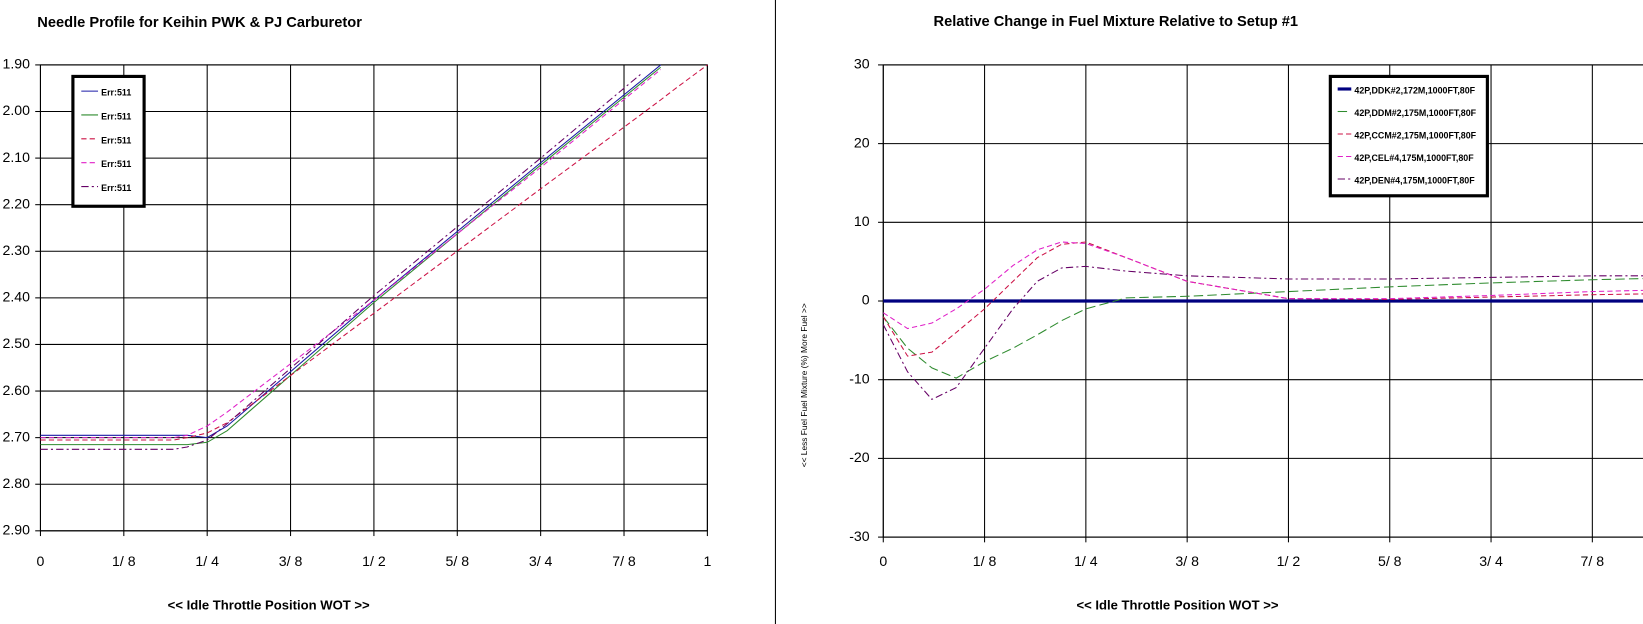 The height and width of the screenshot is (624, 1643). Describe the element at coordinates (1415, 135) in the screenshot. I see `legend-label: 42P,CCM#2,175M,1000FT,80F` at that location.